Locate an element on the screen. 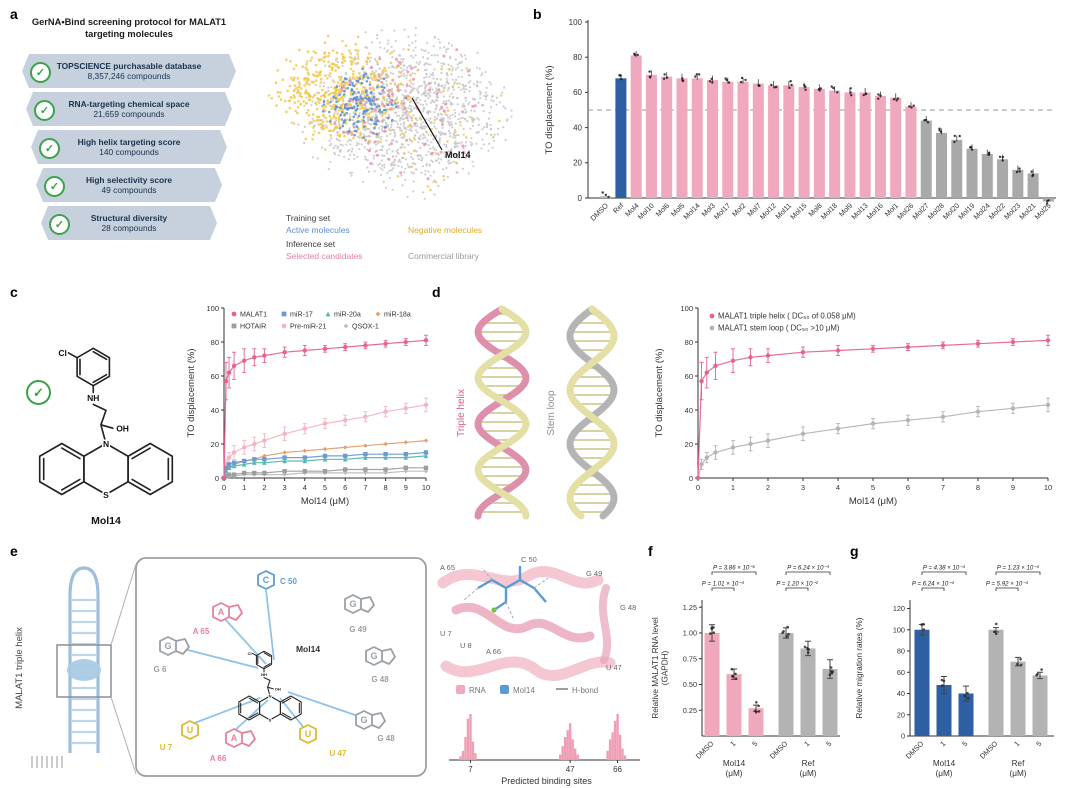 The width and height of the screenshot is (1068, 788). svg-text: 0.50 is located at coordinates (690, 684).